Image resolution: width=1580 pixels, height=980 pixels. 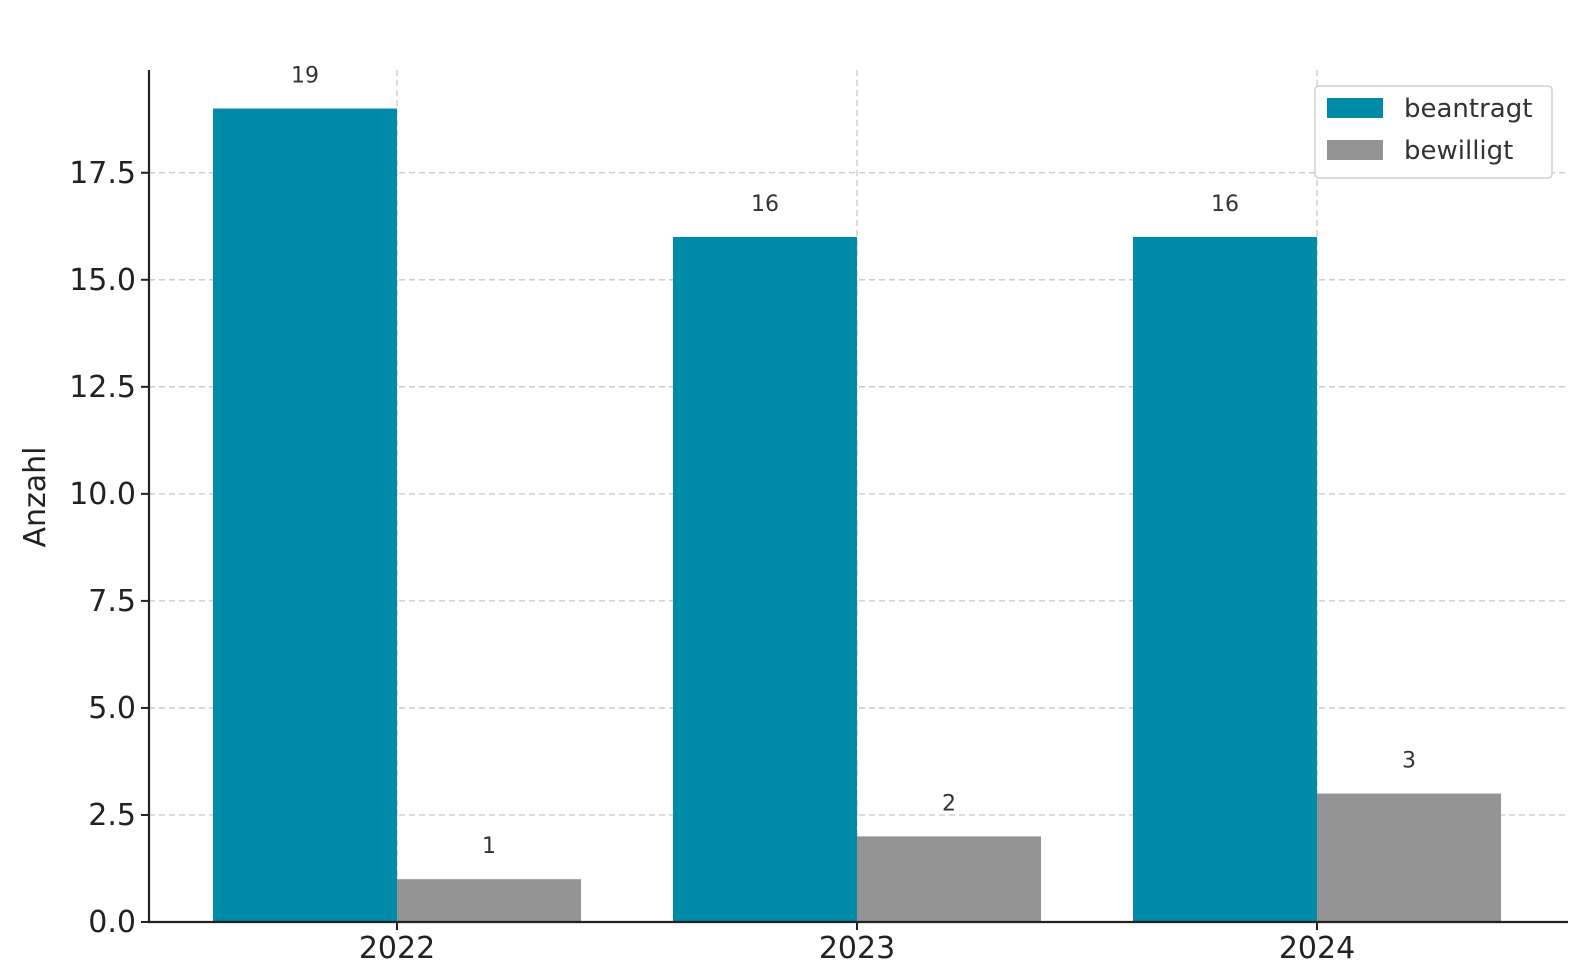 I want to click on bar-bewilligt-2022, so click(x=489, y=900).